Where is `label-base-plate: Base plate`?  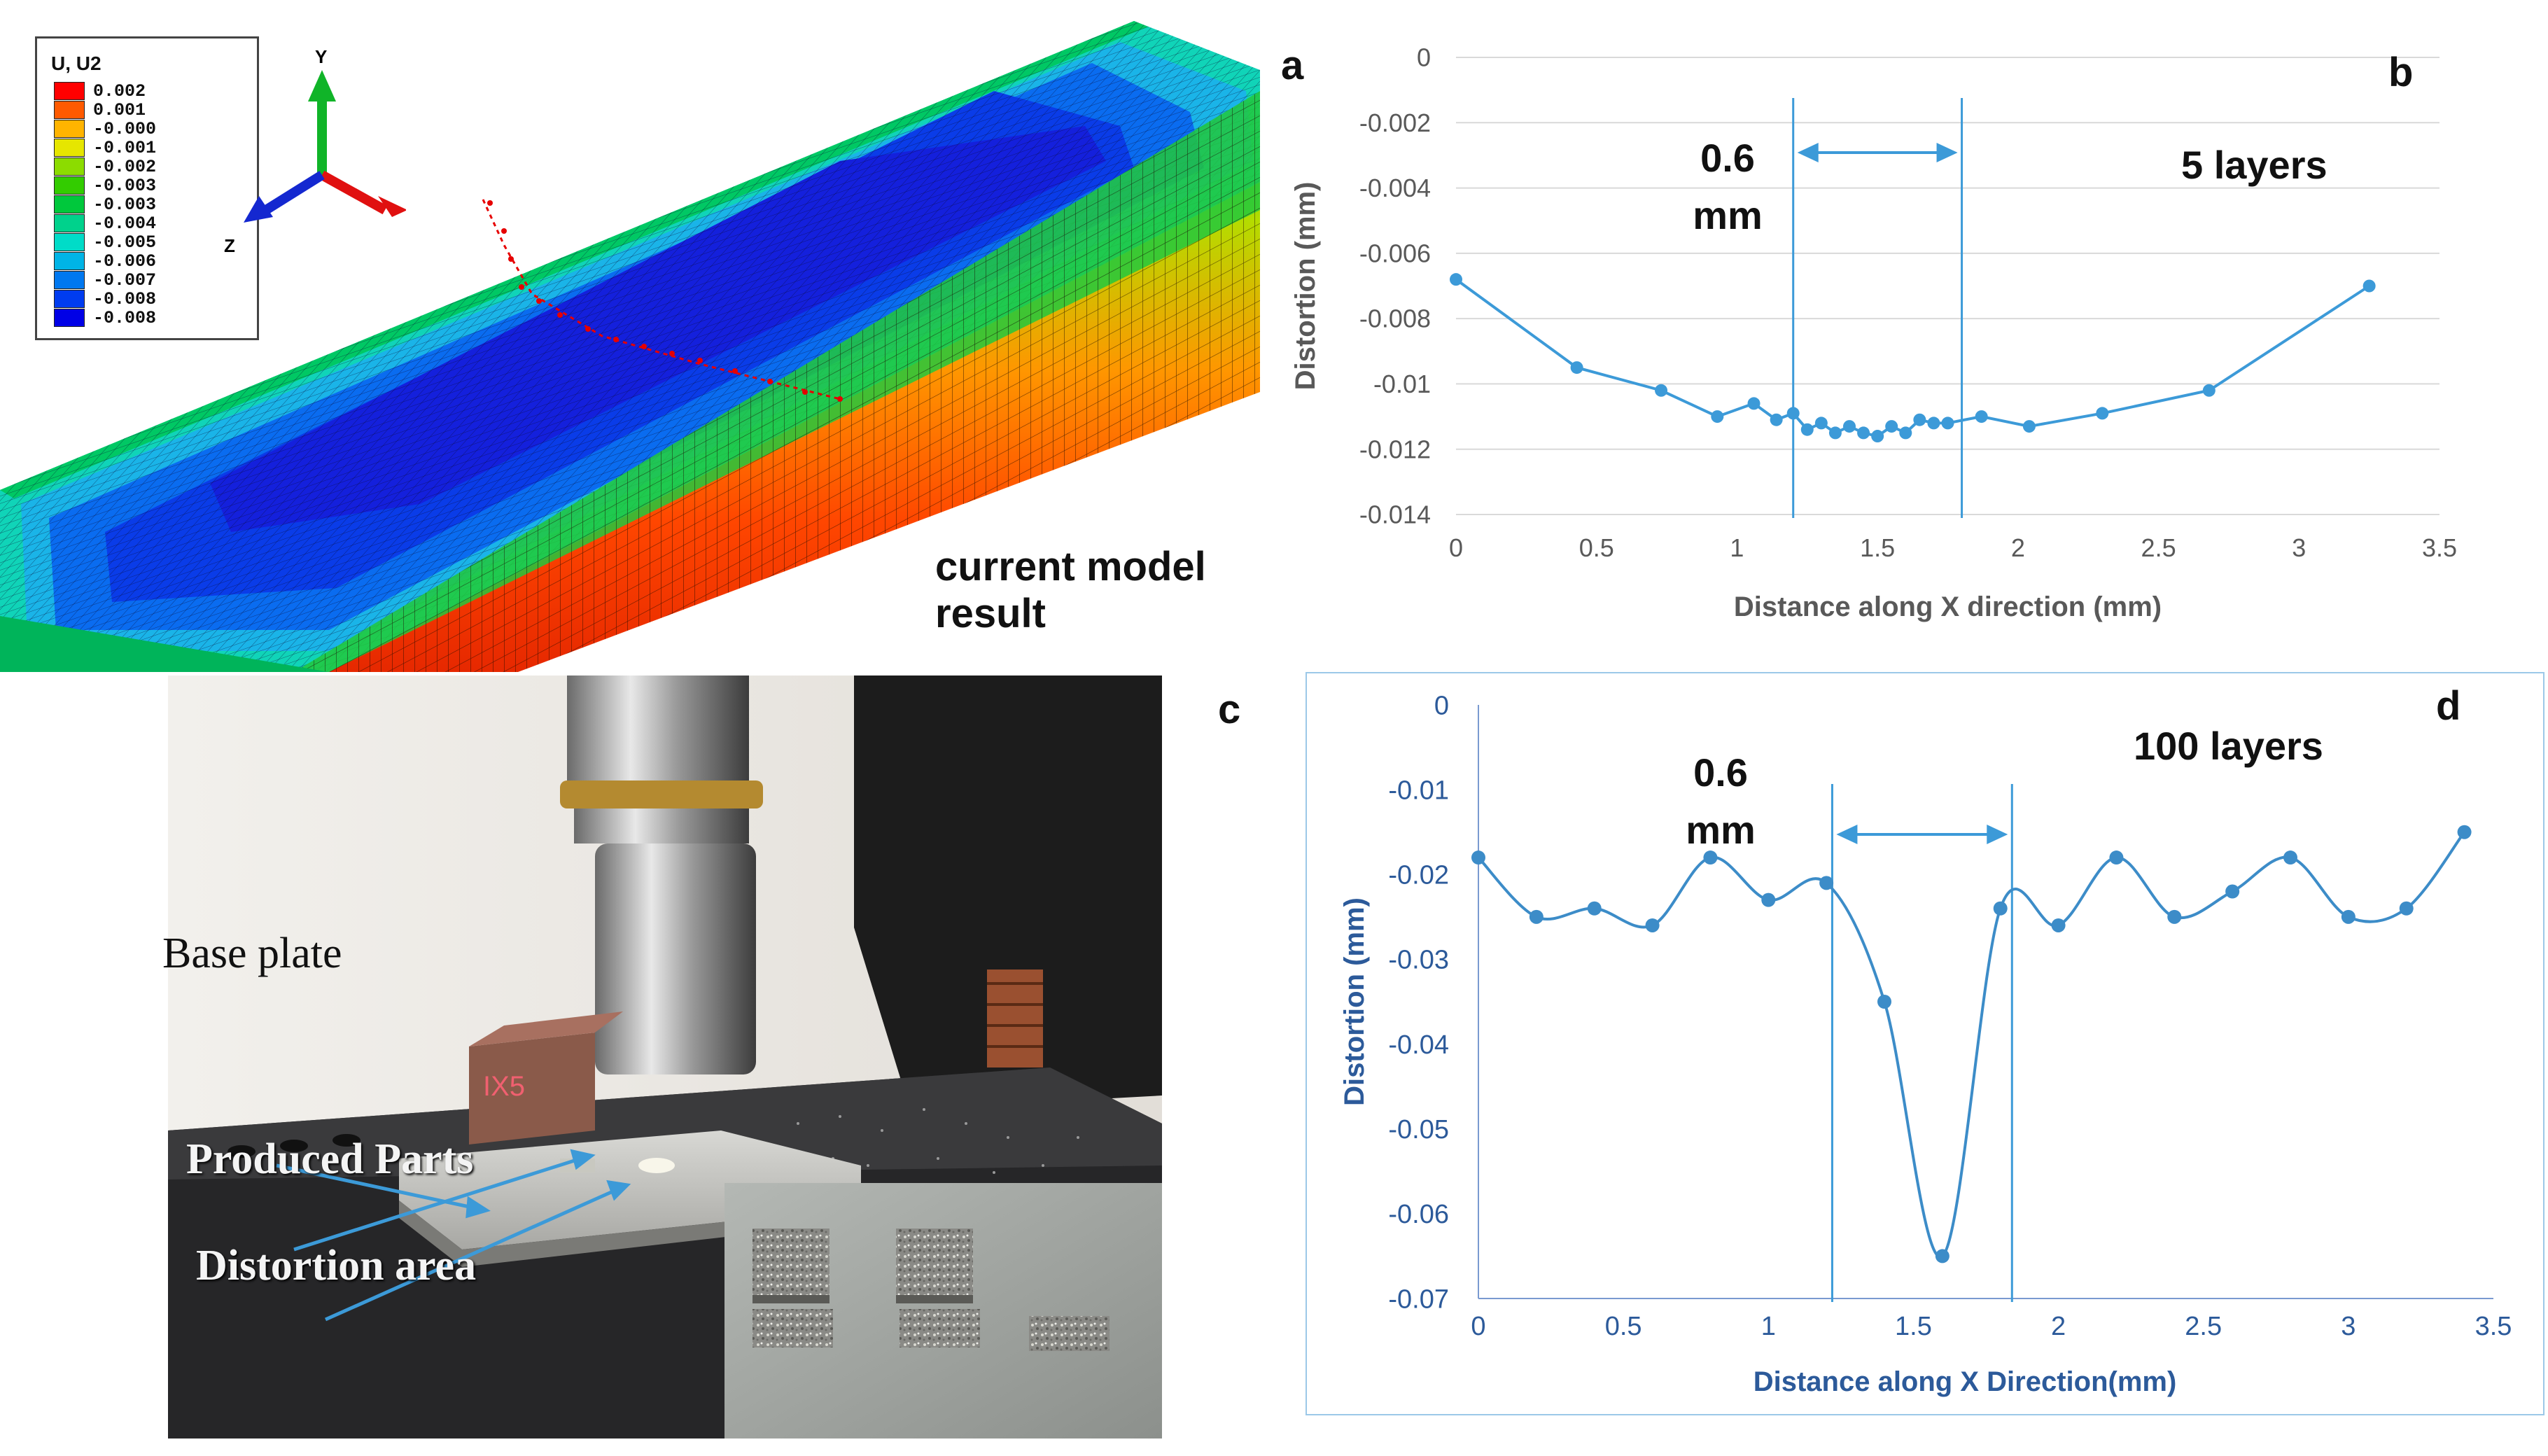 label-base-plate: Base plate is located at coordinates (252, 953).